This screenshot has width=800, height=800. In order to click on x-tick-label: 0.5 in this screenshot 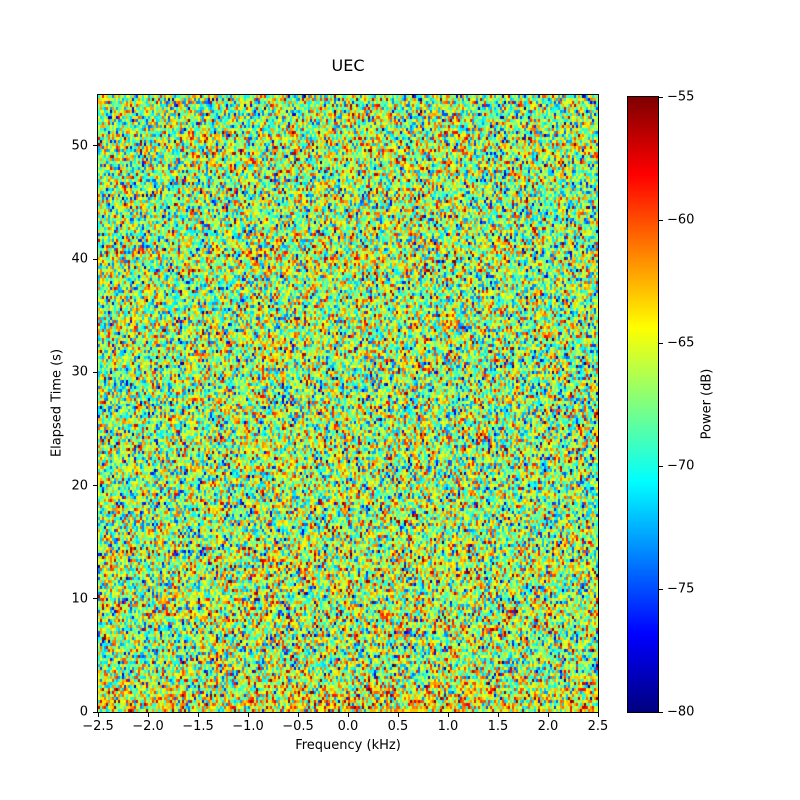, I will do `click(398, 726)`.